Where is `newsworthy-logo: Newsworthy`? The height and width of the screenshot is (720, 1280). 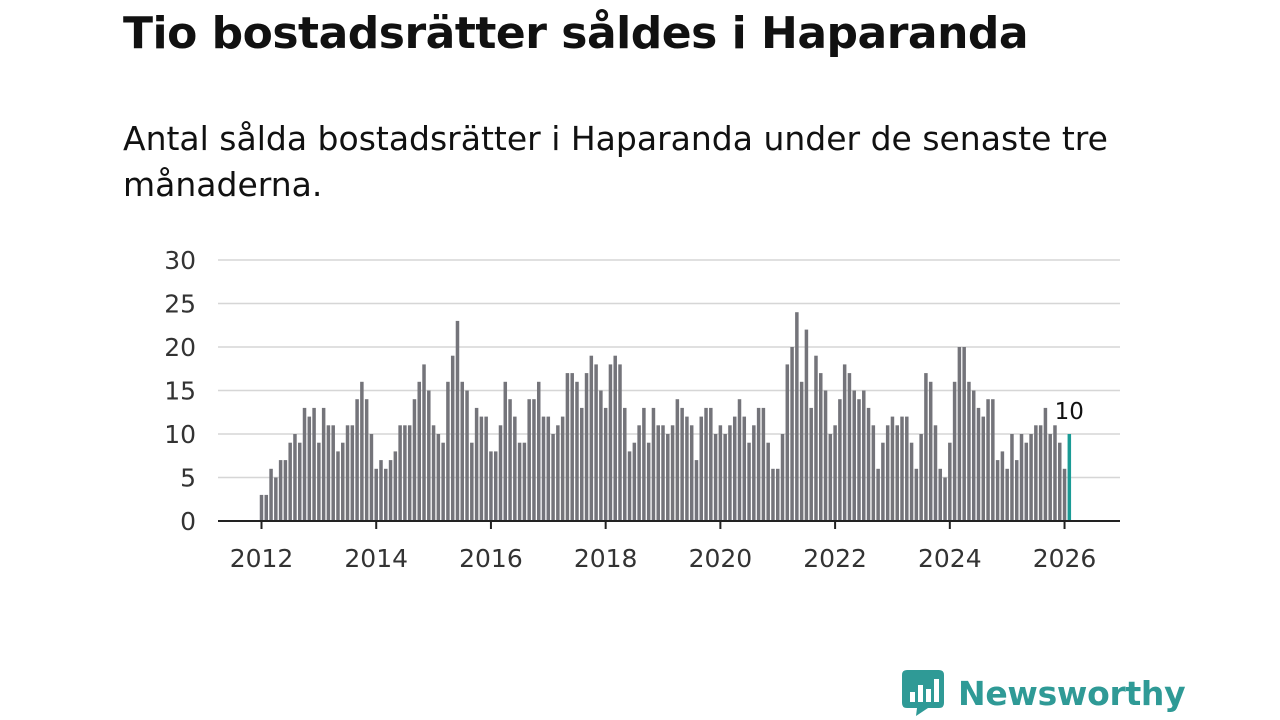 newsworthy-logo: Newsworthy is located at coordinates (1044, 693).